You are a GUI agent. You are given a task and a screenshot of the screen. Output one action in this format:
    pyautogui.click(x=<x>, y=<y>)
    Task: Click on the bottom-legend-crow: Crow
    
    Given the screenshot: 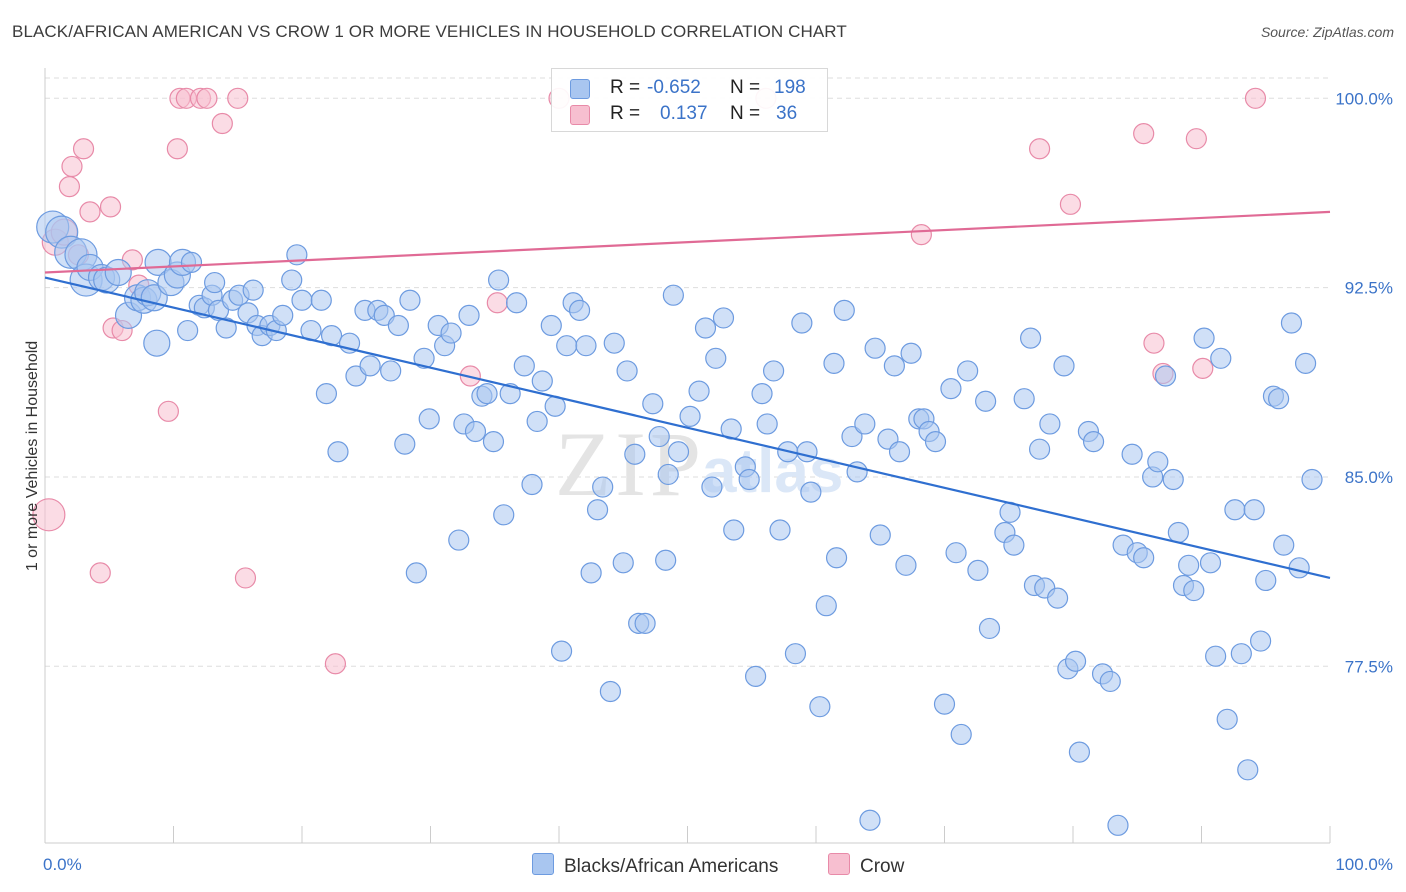 What is the action you would take?
    pyautogui.click(x=866, y=865)
    